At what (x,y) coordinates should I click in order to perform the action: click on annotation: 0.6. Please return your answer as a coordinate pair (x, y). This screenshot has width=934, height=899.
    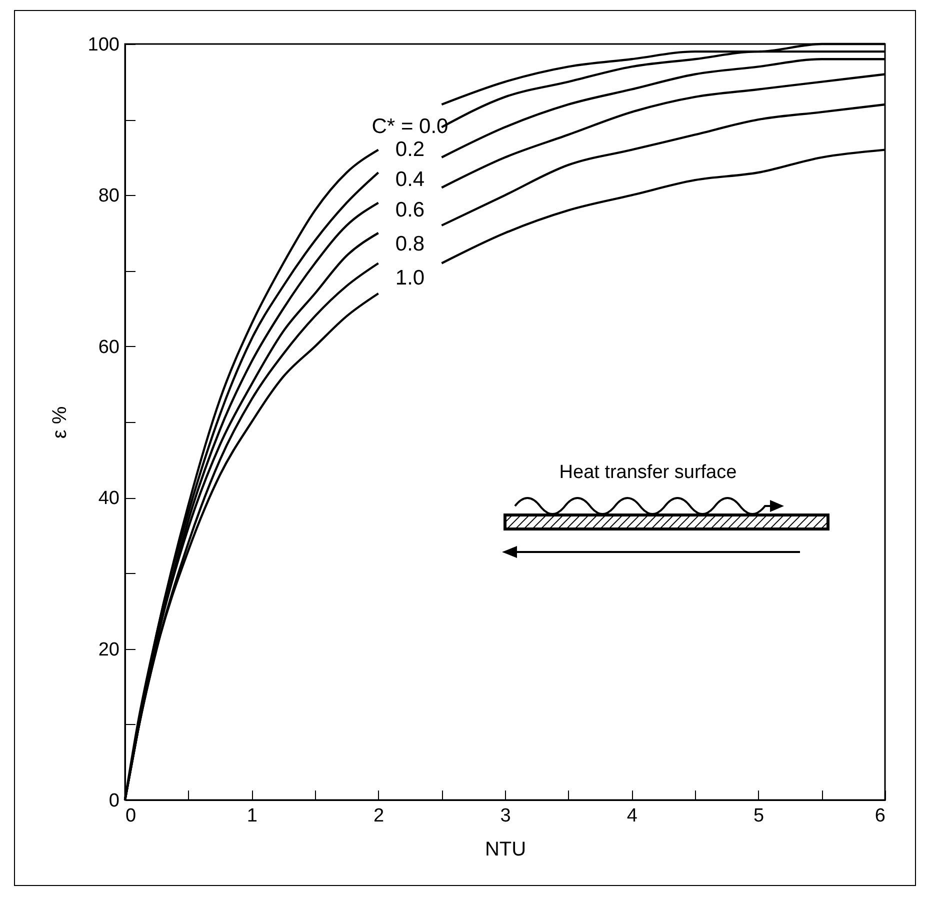
    Looking at the image, I should click on (410, 210).